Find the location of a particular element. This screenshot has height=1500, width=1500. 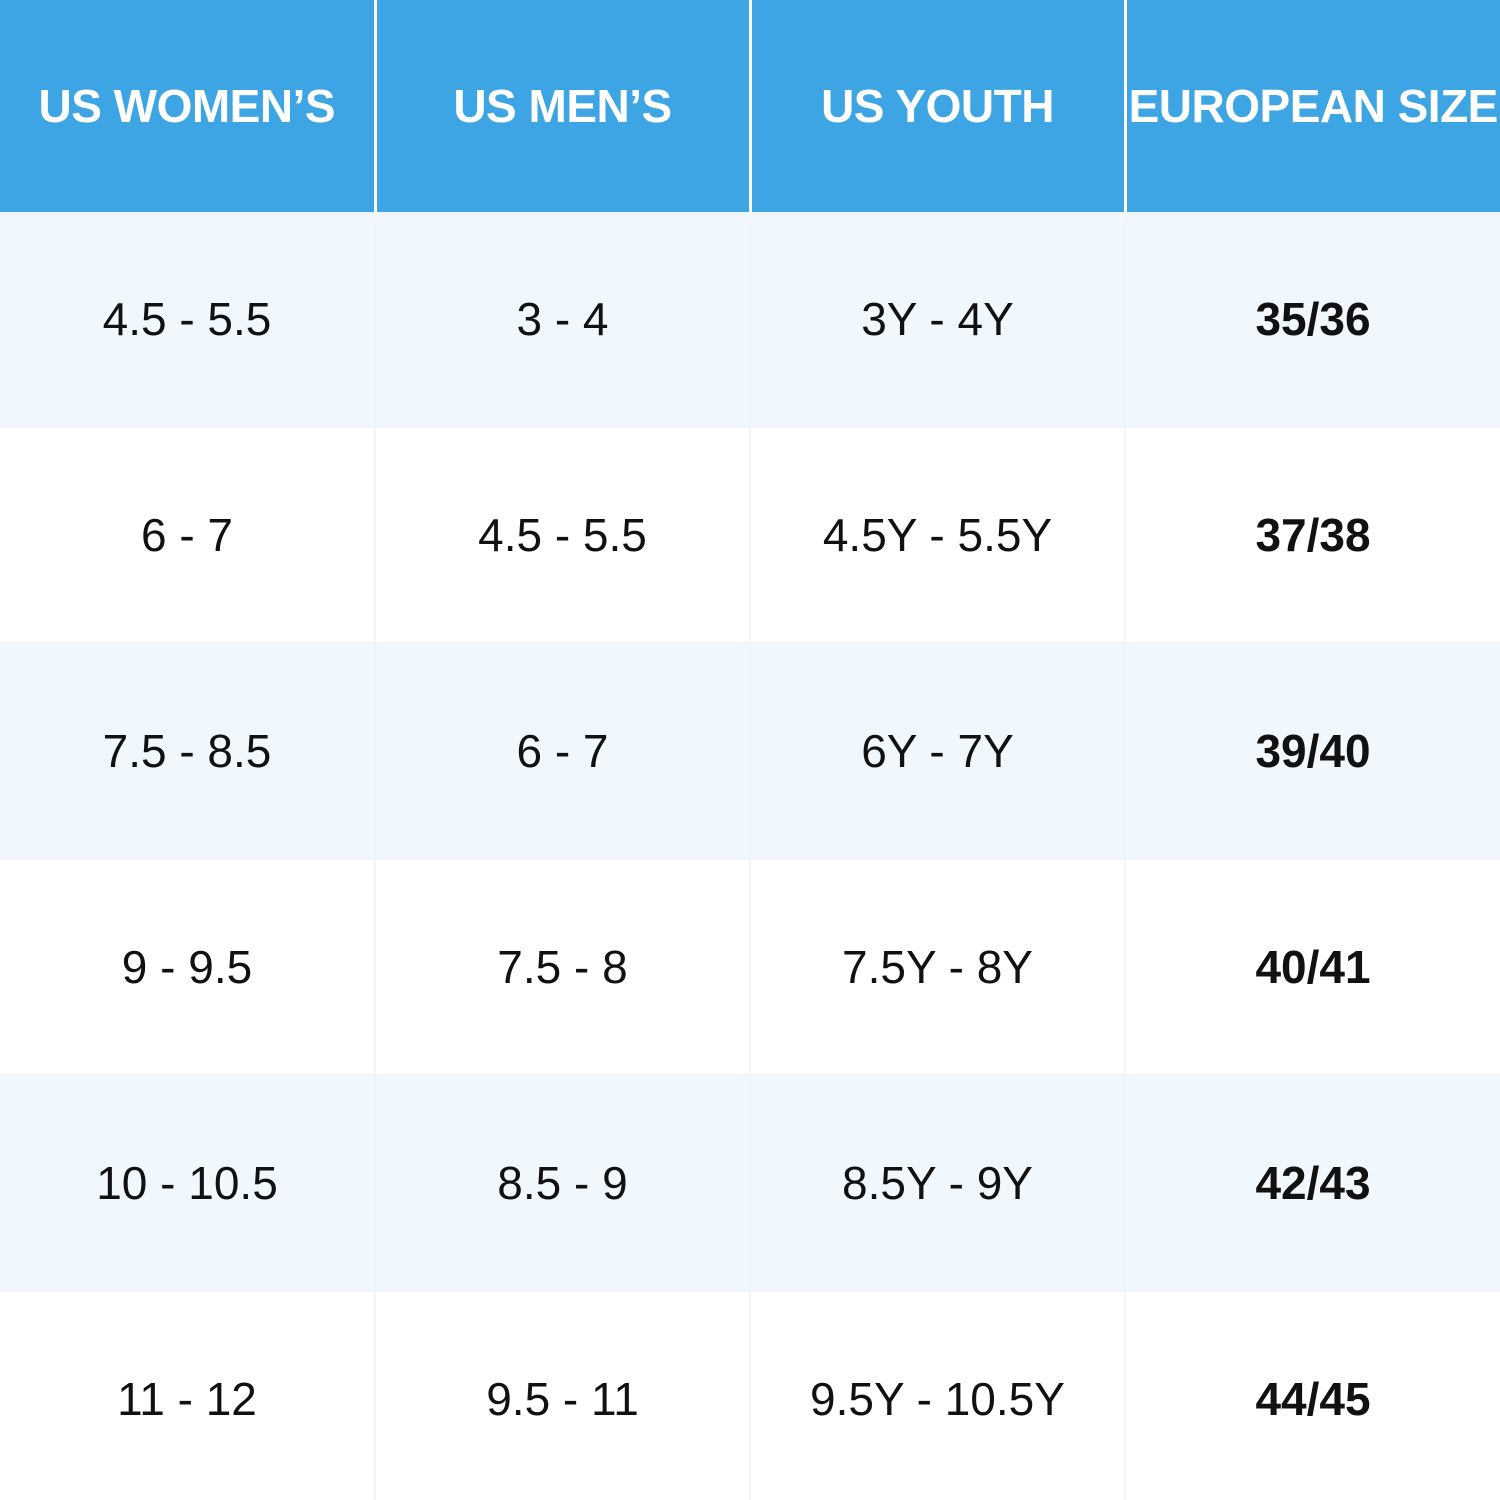

table-row: 4.5 - 5.5 3 - 4 3Y - 4Y 35/36 is located at coordinates (750, 320).